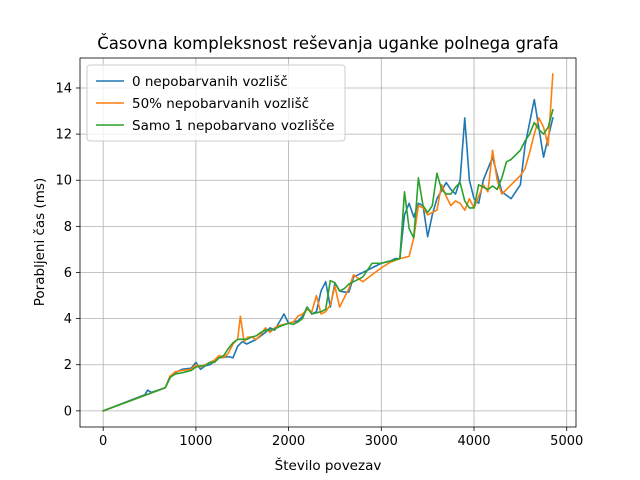  I want to click on x-tick-label: 4000, so click(473, 441).